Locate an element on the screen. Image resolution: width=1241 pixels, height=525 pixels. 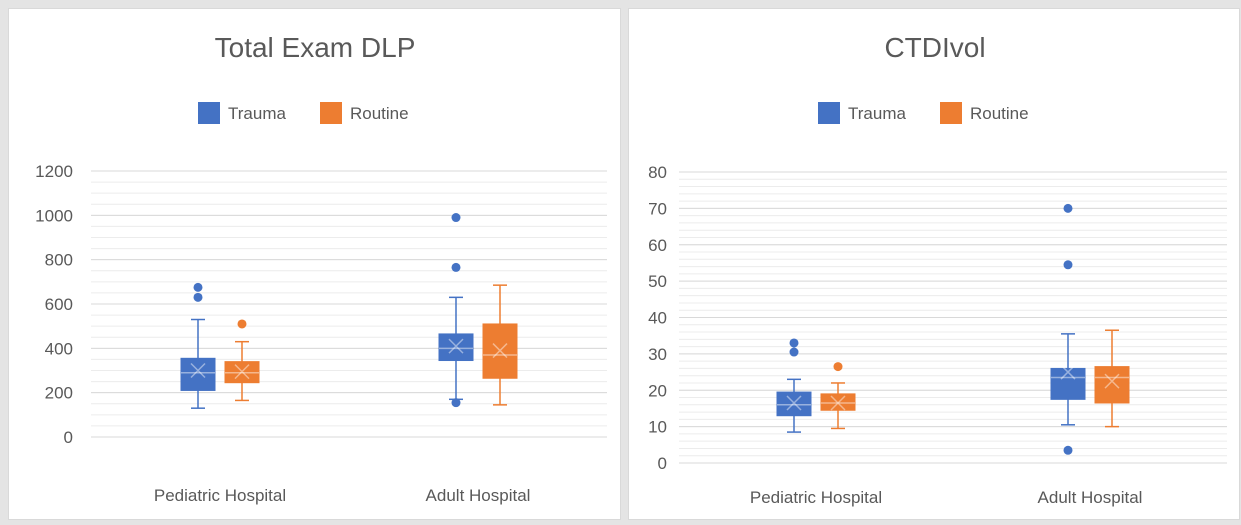
y-tick-label: 80 is located at coordinates (657, 172).